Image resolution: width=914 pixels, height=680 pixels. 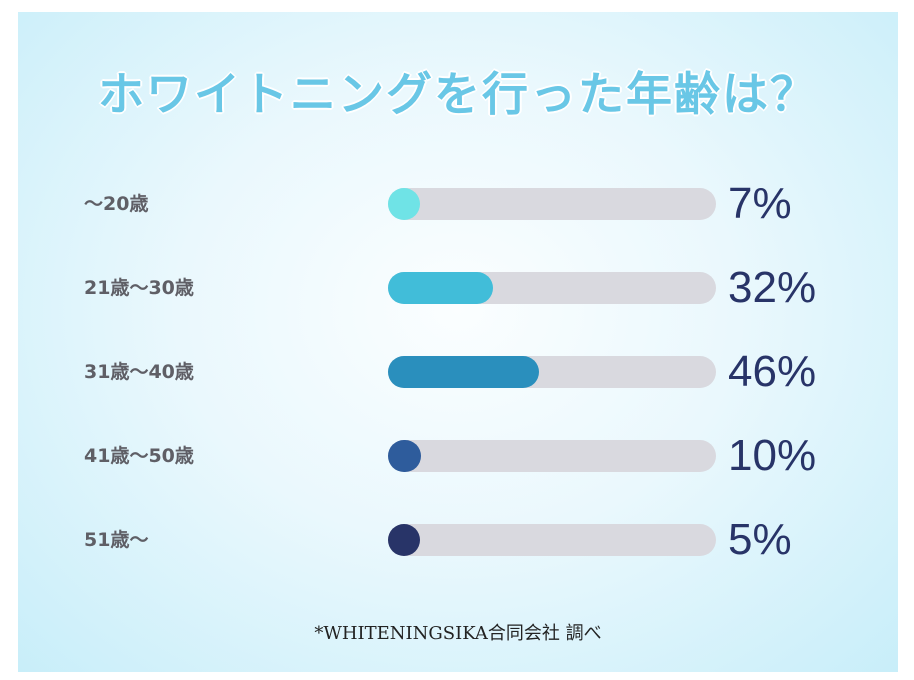 I want to click on bar-row: 41歳〜50歳 10%, so click(x=458, y=455).